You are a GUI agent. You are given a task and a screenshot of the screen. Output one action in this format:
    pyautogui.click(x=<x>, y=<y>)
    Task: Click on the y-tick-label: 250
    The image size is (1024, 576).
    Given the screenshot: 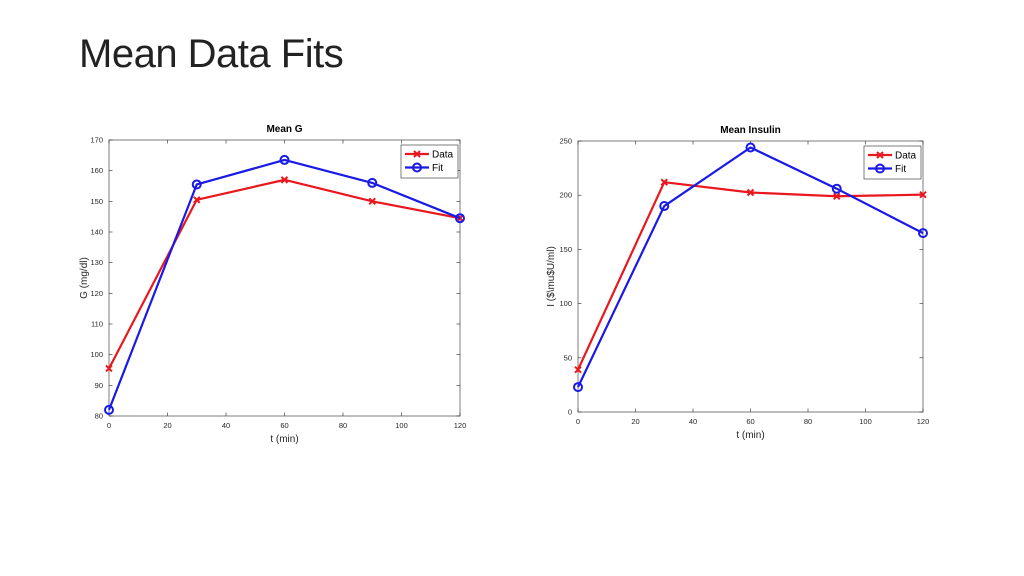 What is the action you would take?
    pyautogui.click(x=565, y=141)
    